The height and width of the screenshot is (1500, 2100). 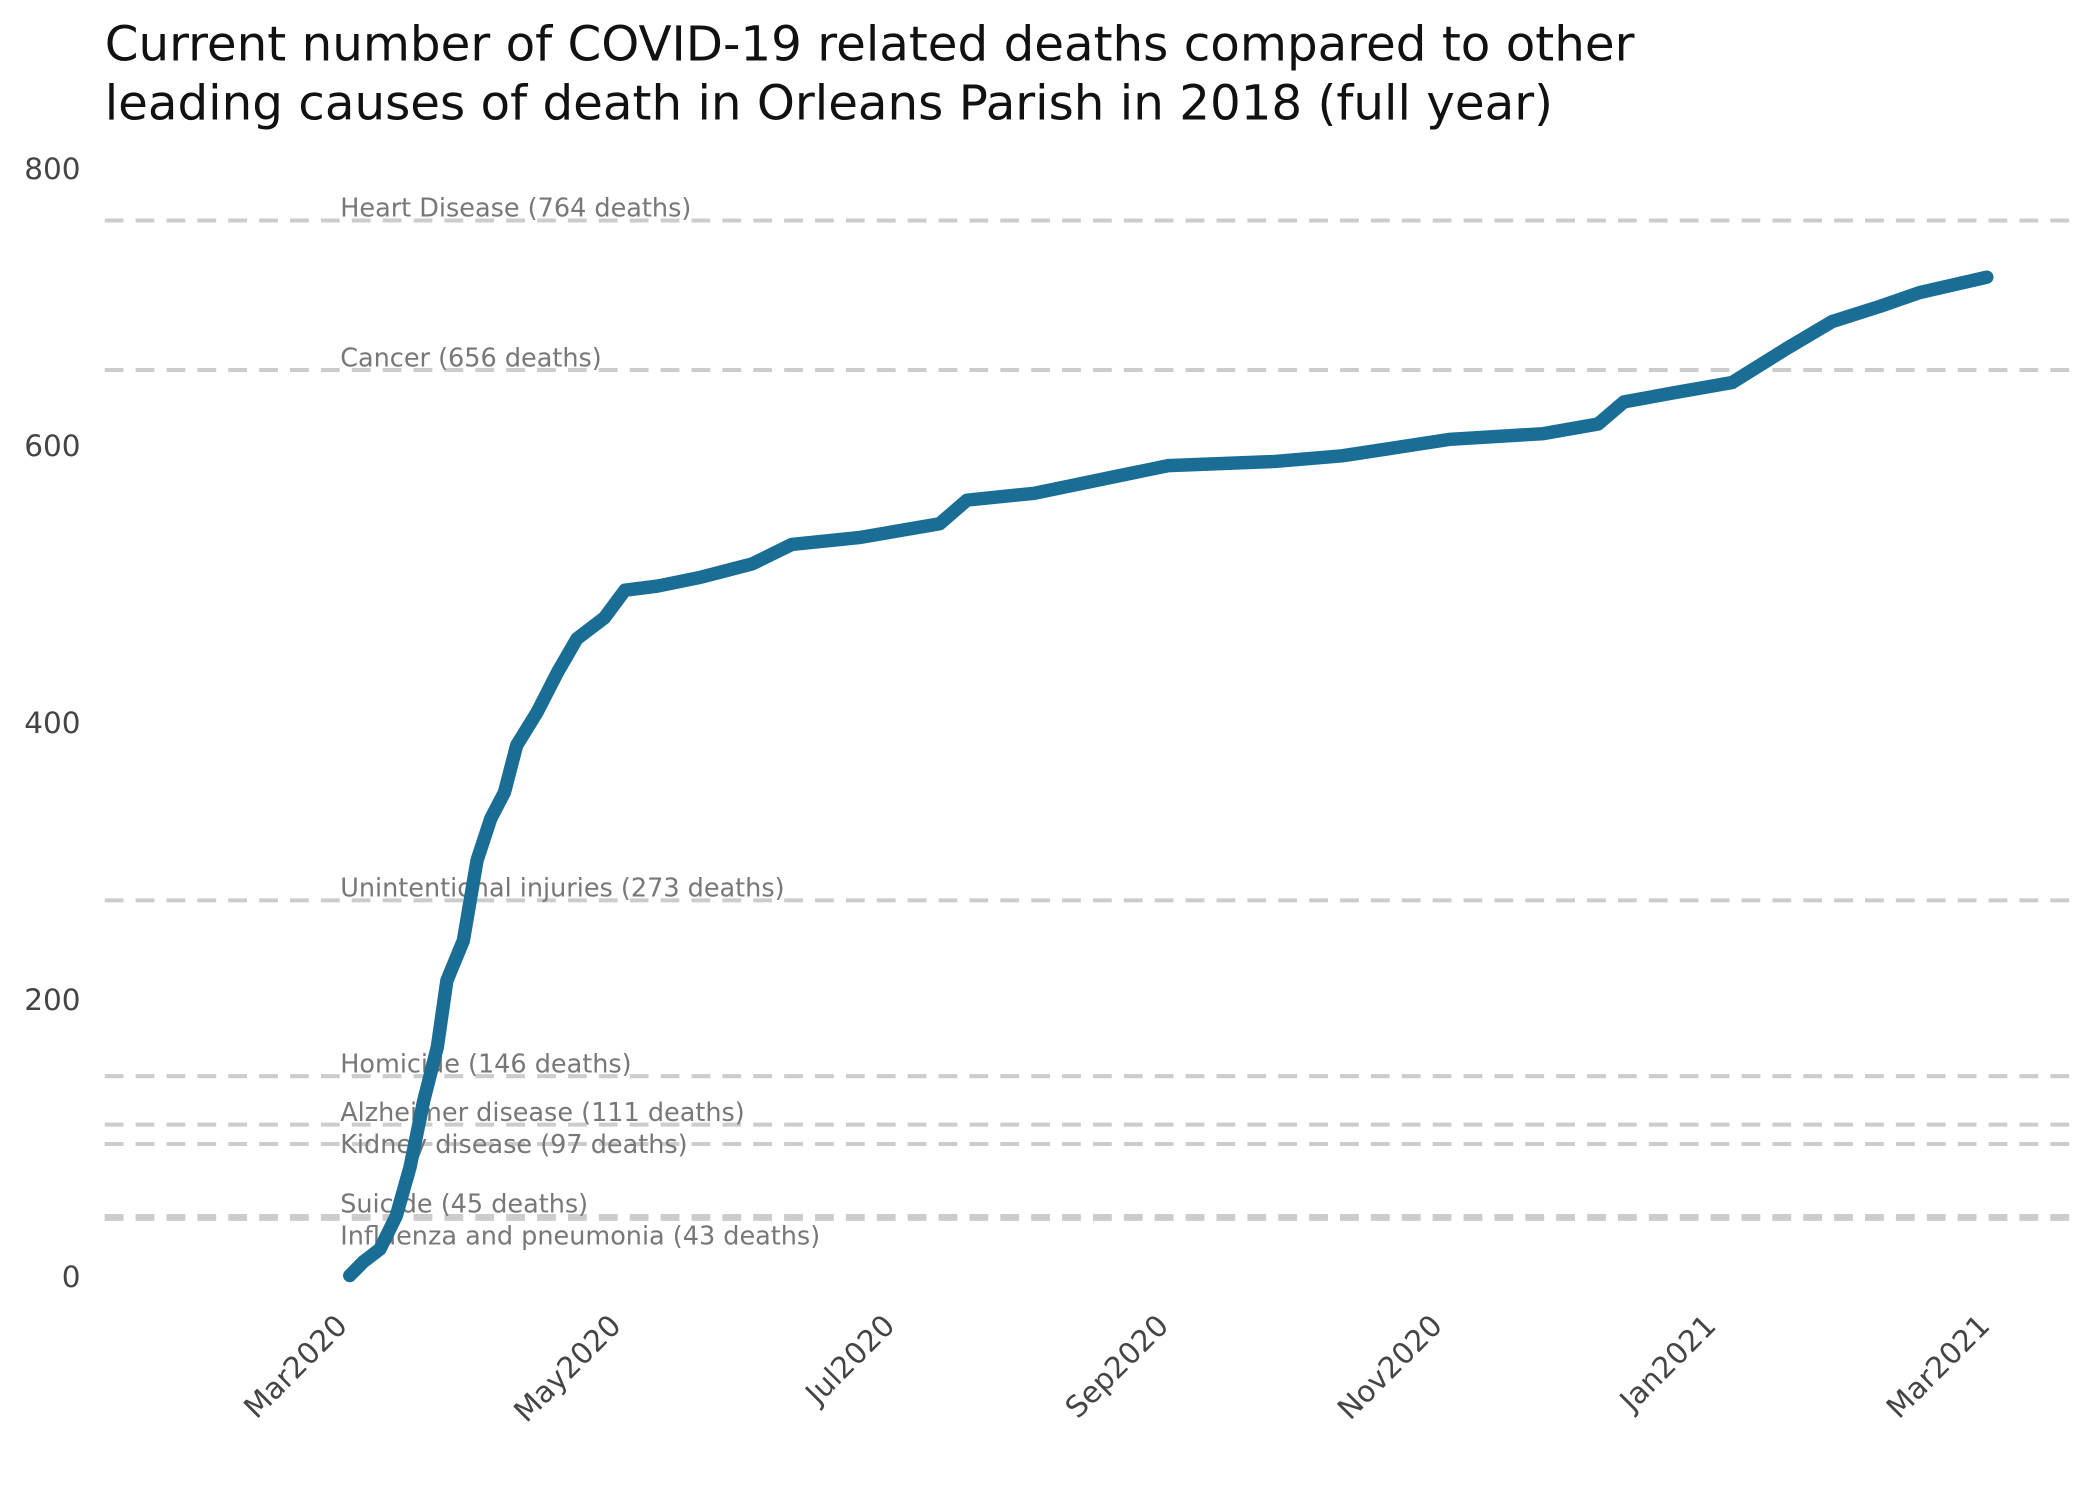 I want to click on x-tick-label: Jul2020, so click(x=850, y=1360).